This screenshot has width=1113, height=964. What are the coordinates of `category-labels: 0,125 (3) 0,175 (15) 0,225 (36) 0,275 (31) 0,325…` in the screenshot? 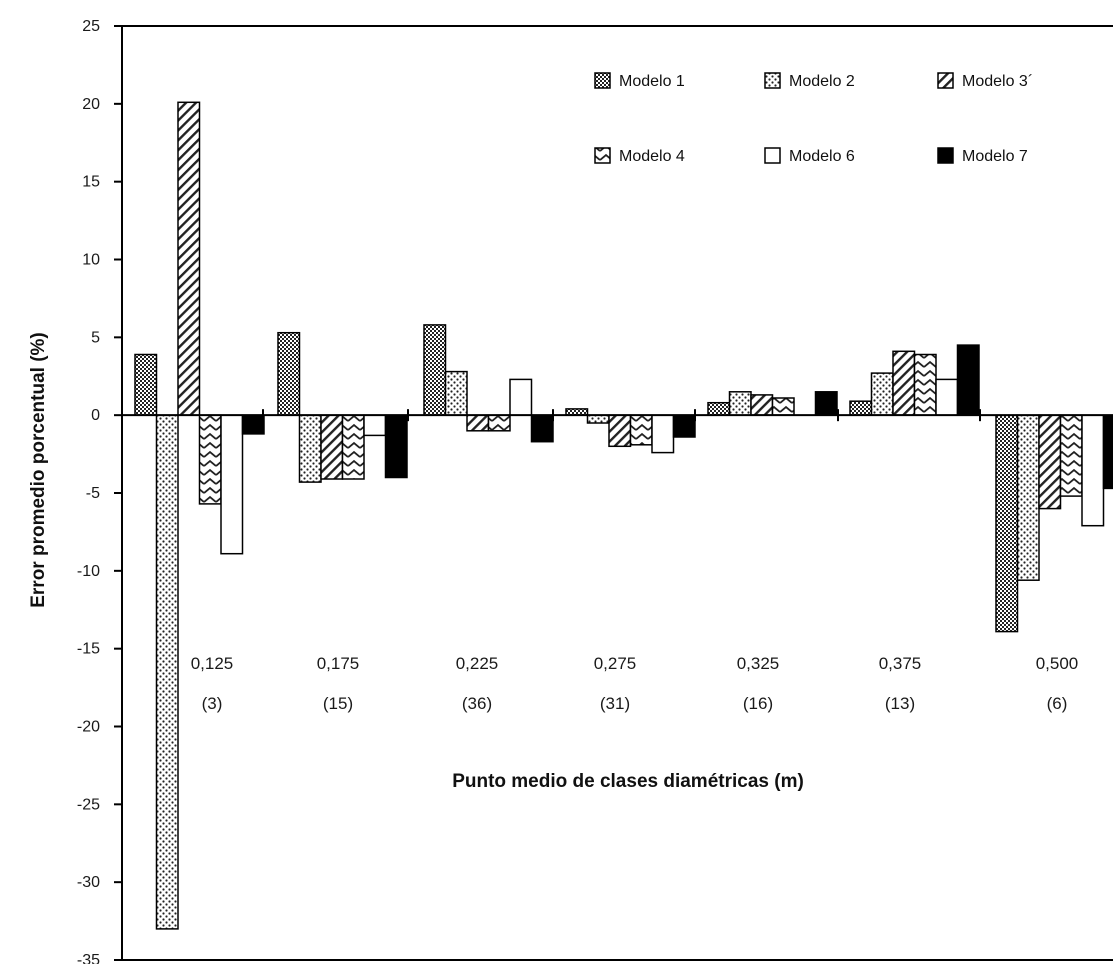 It's located at (635, 683).